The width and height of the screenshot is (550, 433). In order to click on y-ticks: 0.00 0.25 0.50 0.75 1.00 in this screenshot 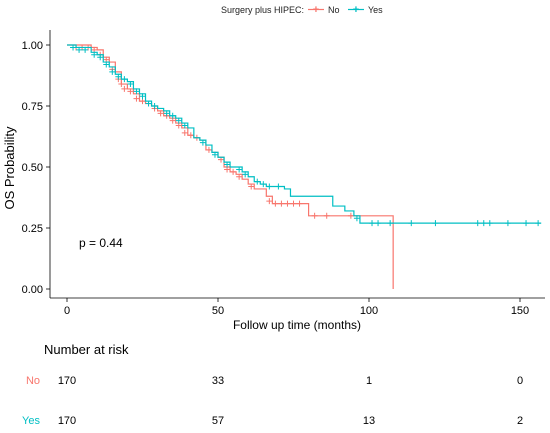, I will do `click(36, 168)`.